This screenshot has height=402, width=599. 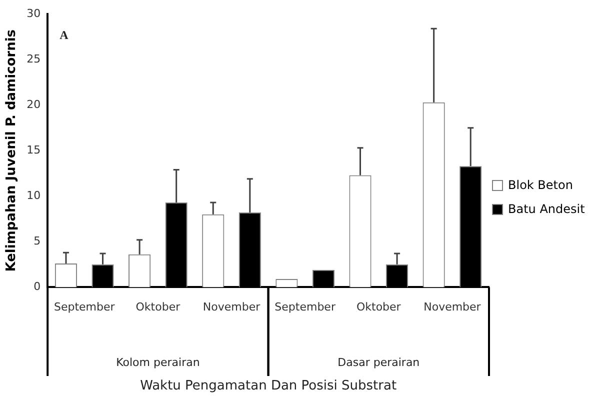 I want to click on y-tick-label: 5, so click(x=37, y=241).